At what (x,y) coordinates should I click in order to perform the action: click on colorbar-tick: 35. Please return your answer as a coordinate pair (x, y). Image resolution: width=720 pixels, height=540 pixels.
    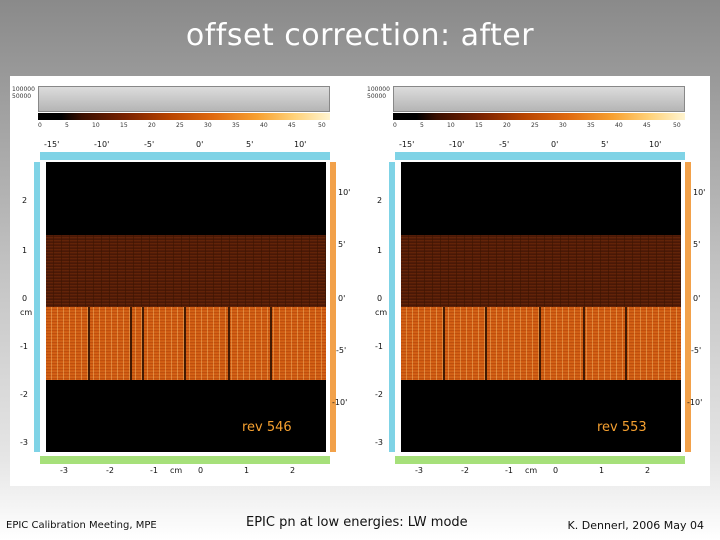
    Looking at the image, I should click on (591, 125).